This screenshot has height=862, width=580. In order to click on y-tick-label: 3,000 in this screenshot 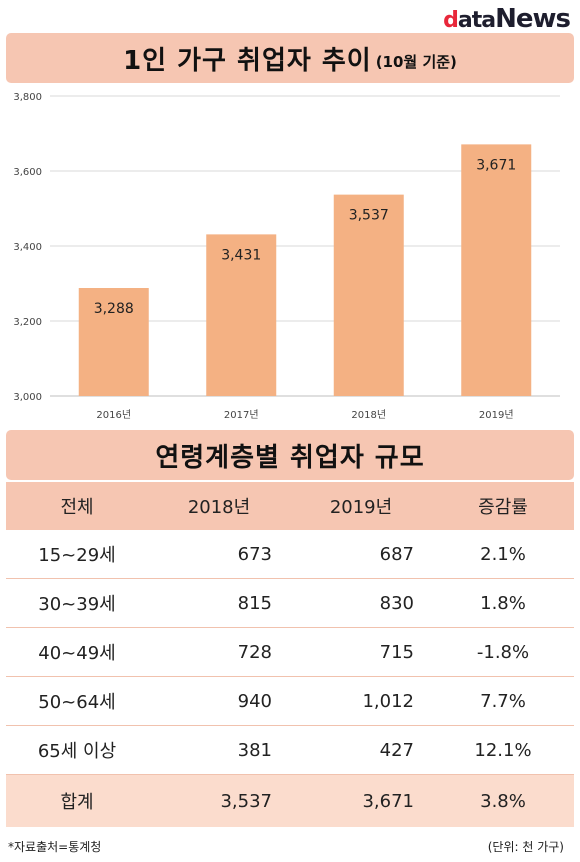, I will do `click(27, 397)`.